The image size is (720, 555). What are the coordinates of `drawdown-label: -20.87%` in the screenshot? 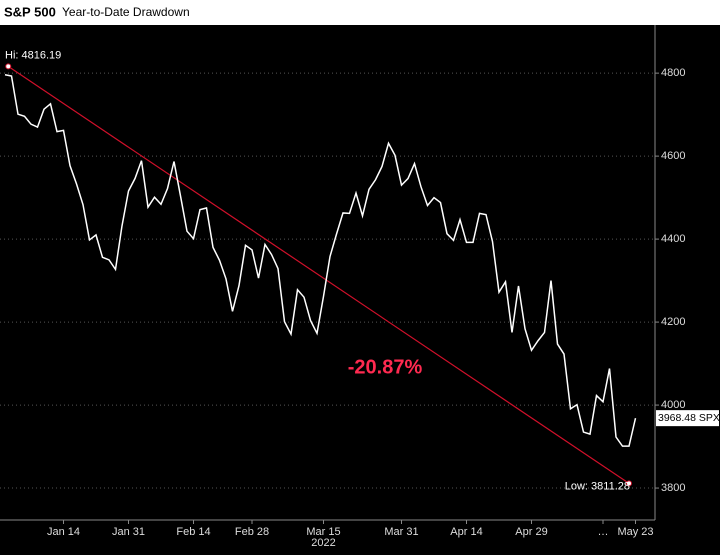 It's located at (385, 367).